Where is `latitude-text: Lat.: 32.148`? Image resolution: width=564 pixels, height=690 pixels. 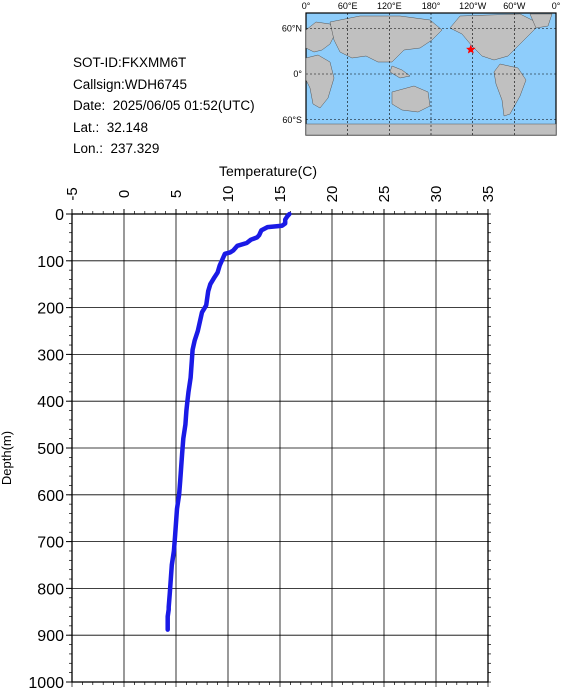
latitude-text: Lat.: 32.148 is located at coordinates (111, 127).